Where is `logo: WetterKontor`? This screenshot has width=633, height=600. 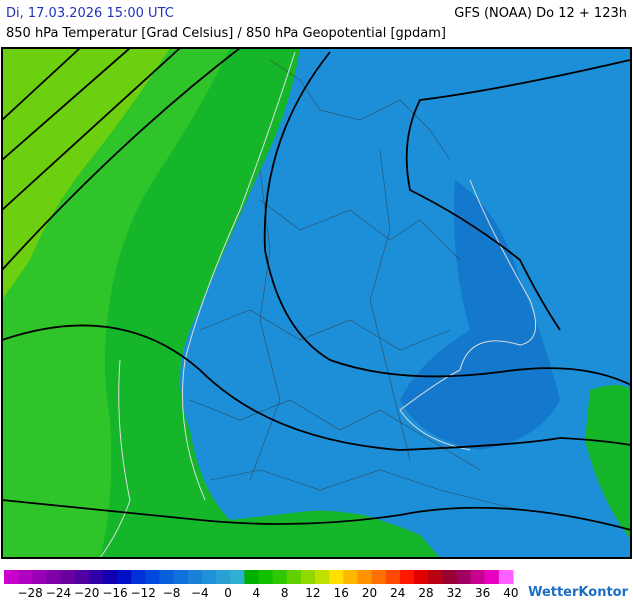 logo: WetterKontor is located at coordinates (578, 592).